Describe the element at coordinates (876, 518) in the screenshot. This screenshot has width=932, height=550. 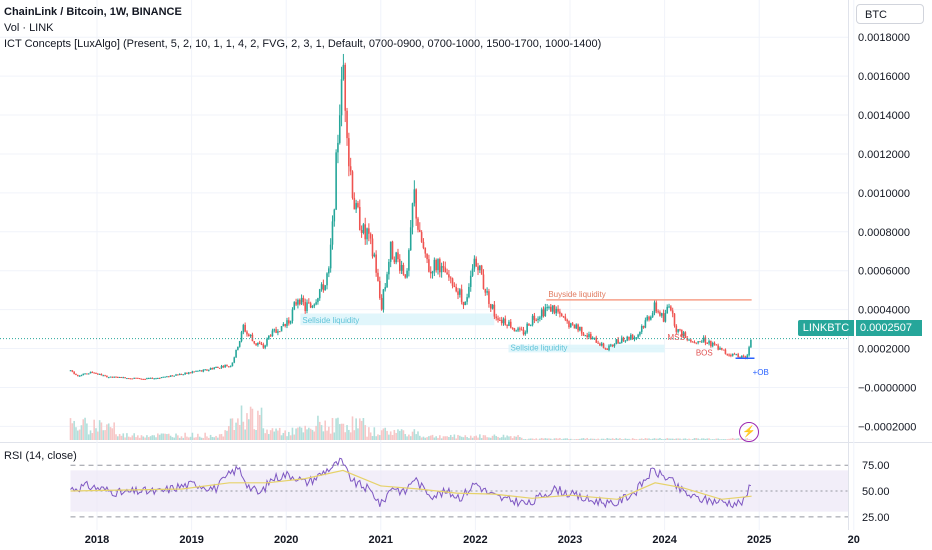
I see `rsi-tick-label: 25.00` at that location.